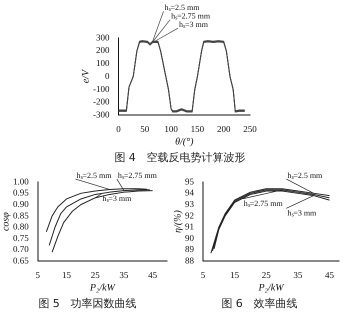 The height and width of the screenshot is (320, 347). I want to click on y-tick-label: 0.90, so click(21, 203).